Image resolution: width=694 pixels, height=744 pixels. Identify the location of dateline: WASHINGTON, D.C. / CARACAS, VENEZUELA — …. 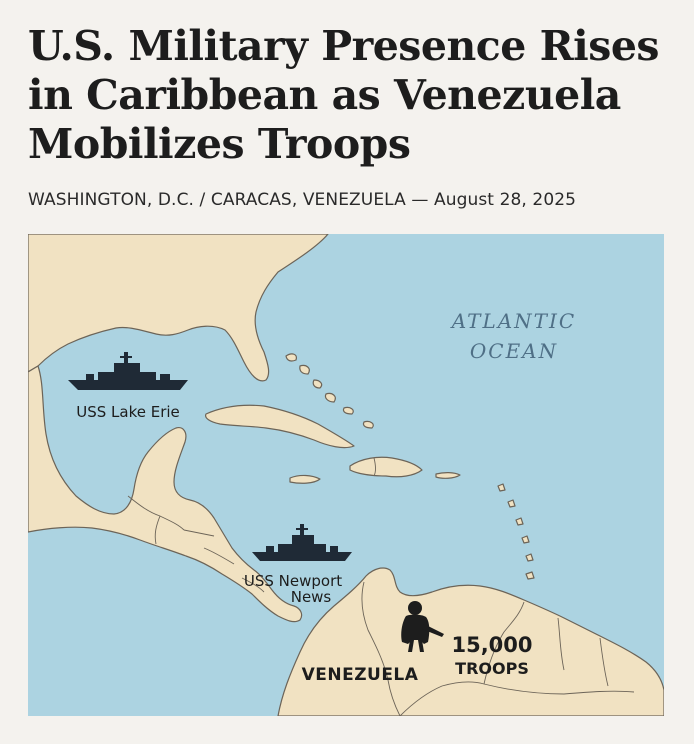
(302, 200).